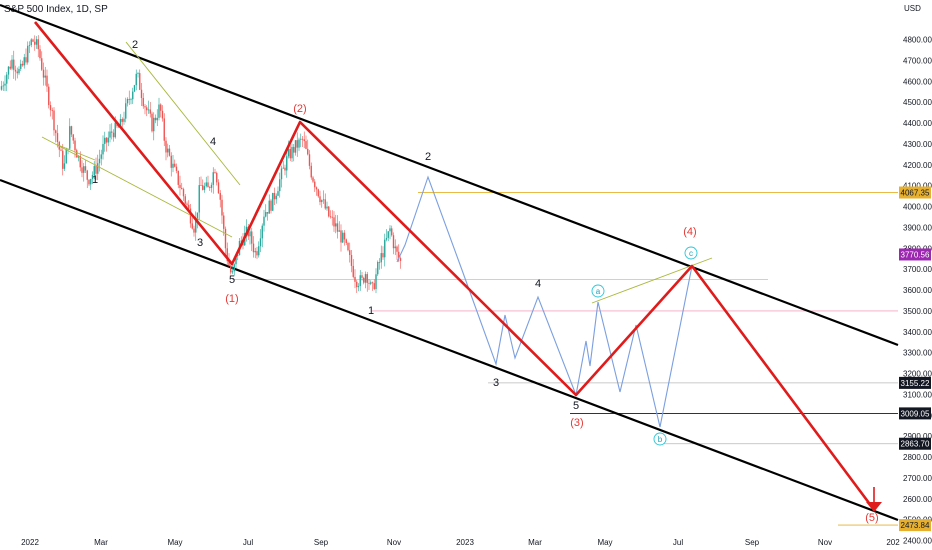  I want to click on wave-circle-label: b, so click(660, 439).